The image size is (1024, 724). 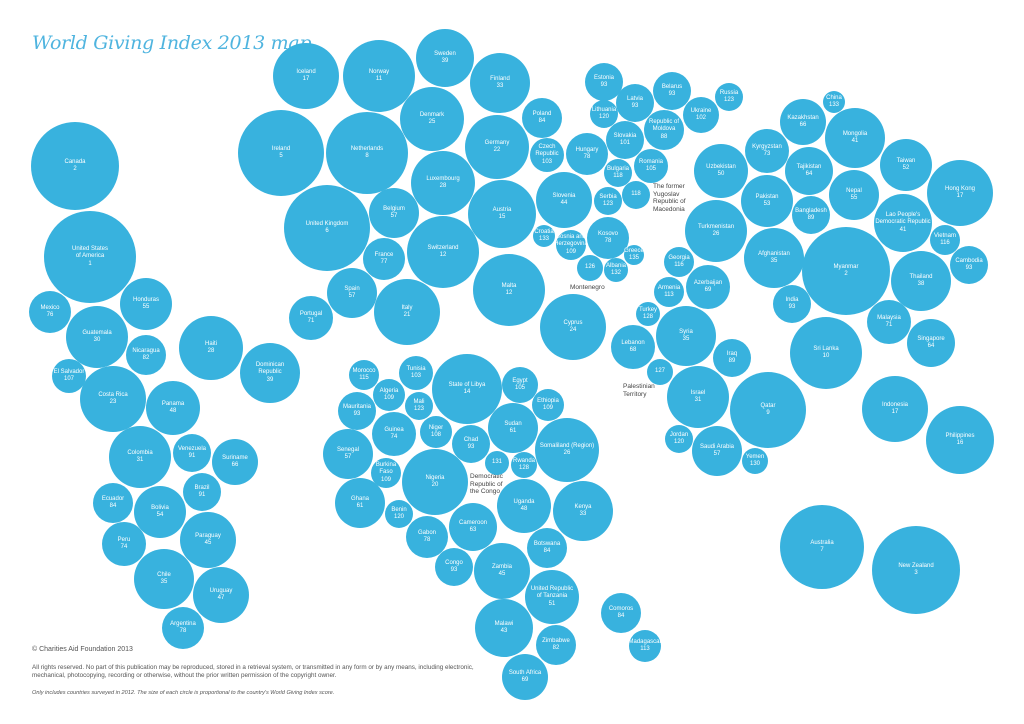 I want to click on country-name: Poland, so click(x=542, y=113).